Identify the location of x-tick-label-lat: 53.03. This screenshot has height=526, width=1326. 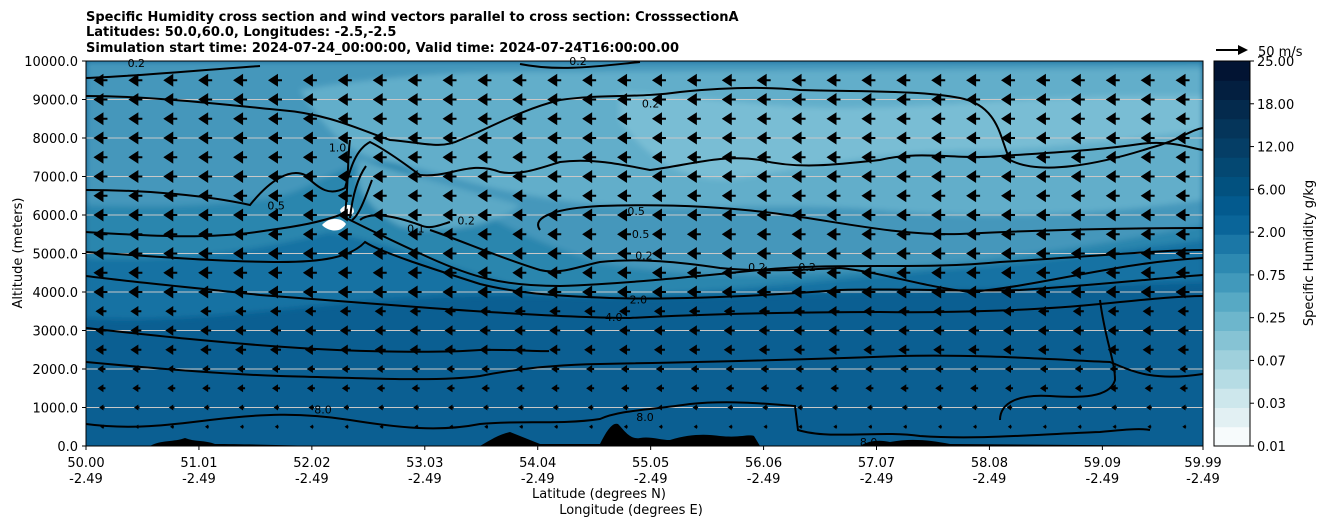
(424, 463).